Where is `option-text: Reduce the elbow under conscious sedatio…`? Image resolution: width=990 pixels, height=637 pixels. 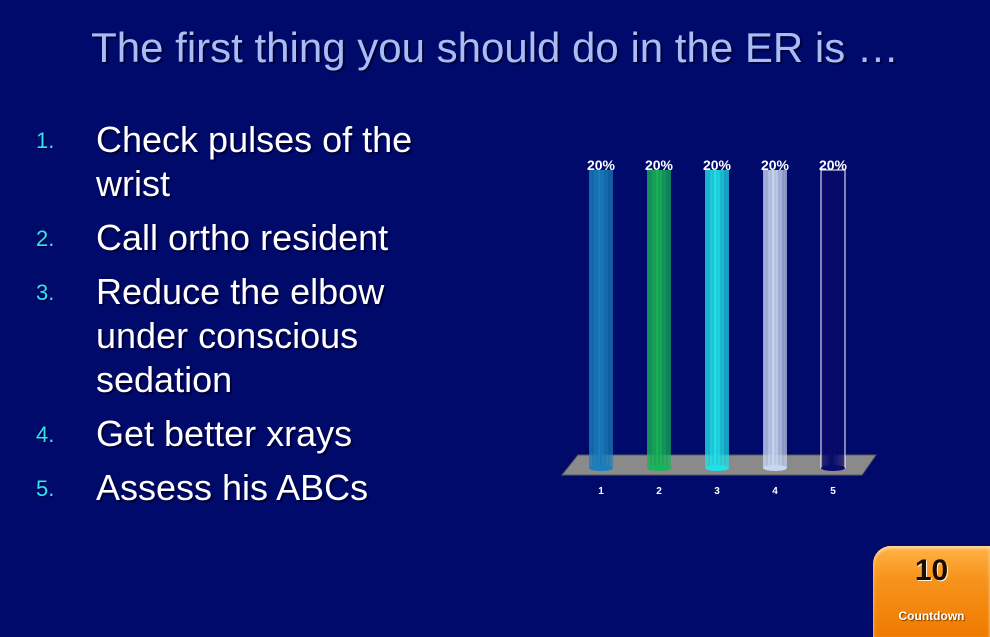 option-text: Reduce the elbow under conscious sedatio… is located at coordinates (240, 335).